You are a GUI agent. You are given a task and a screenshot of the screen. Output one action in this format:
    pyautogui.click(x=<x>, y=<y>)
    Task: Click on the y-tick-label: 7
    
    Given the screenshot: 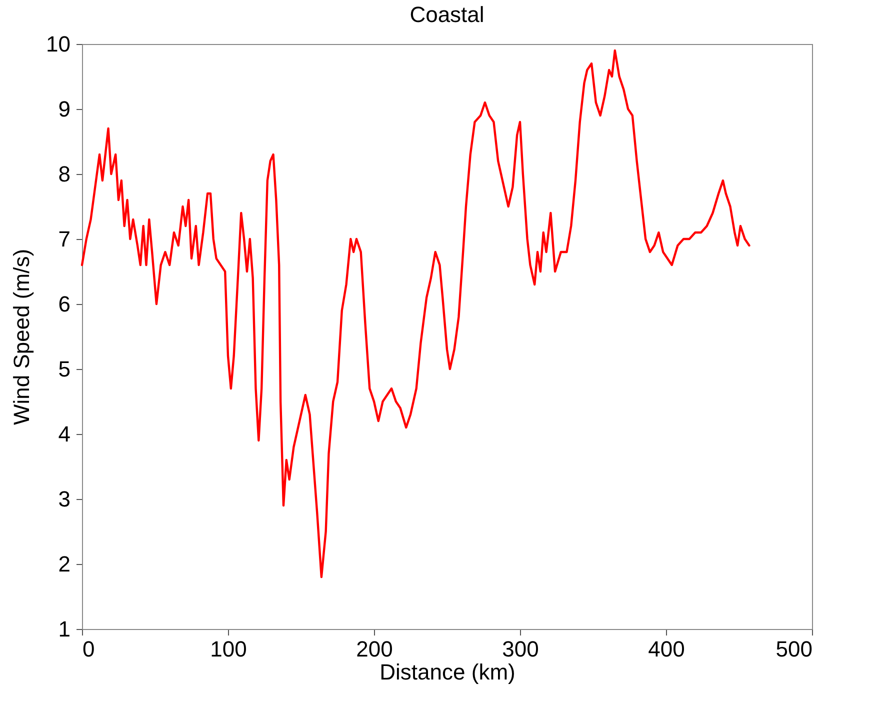 What is the action you would take?
    pyautogui.click(x=64, y=239)
    